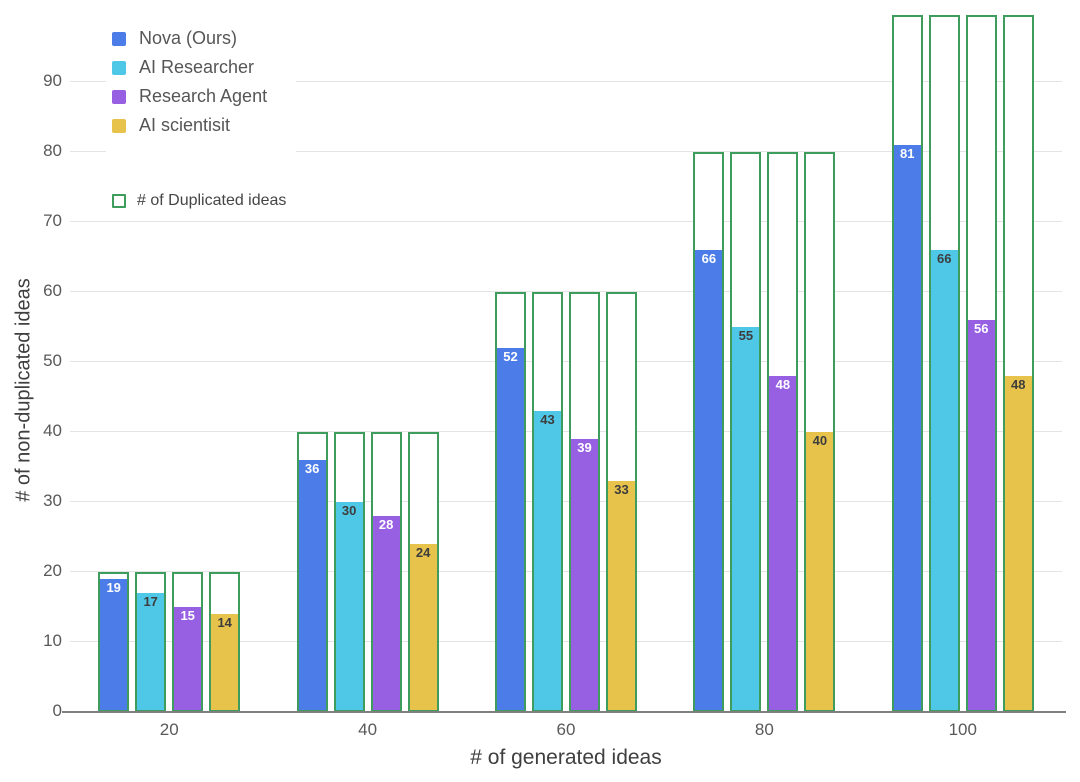 Image resolution: width=1080 pixels, height=782 pixels. I want to click on legend-label-nova: Nova (Ours), so click(188, 38).